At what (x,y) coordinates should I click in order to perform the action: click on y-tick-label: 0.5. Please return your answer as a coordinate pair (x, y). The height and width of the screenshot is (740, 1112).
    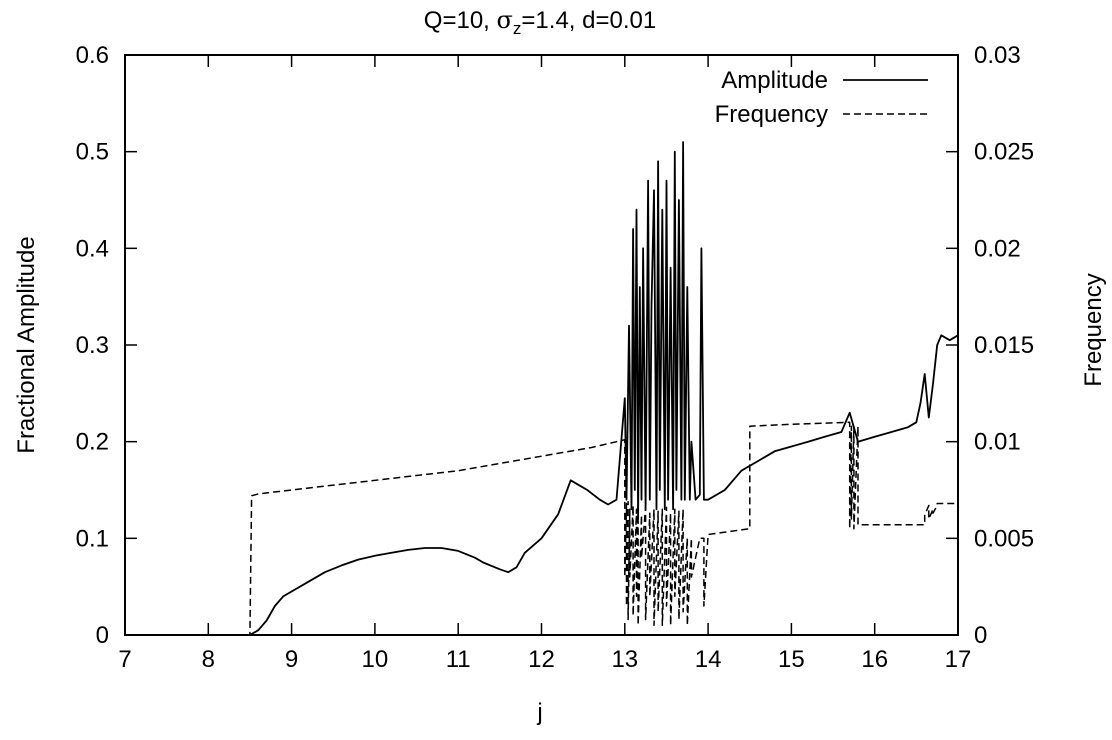
    Looking at the image, I should click on (92, 152).